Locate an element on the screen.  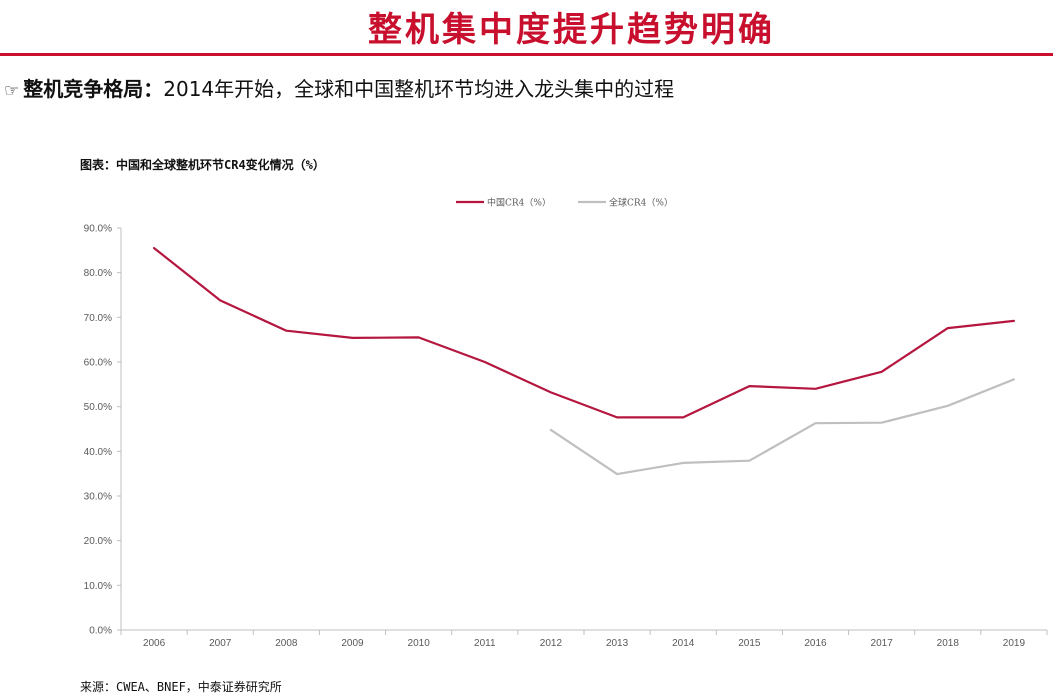
y-tick-label: 10.0% is located at coordinates (98, 586).